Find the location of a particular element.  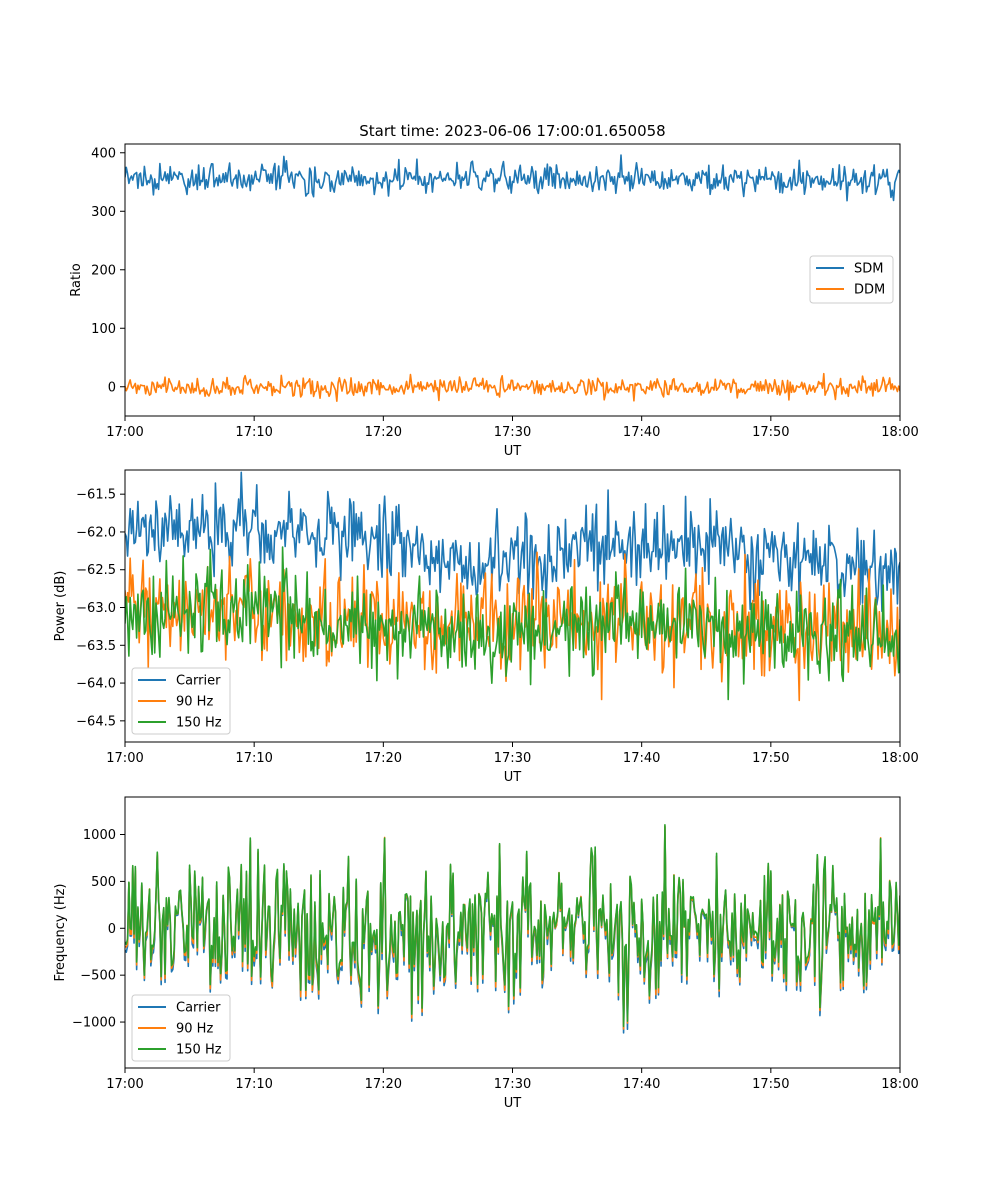

y-tick-label: −64.0 is located at coordinates (96, 684).